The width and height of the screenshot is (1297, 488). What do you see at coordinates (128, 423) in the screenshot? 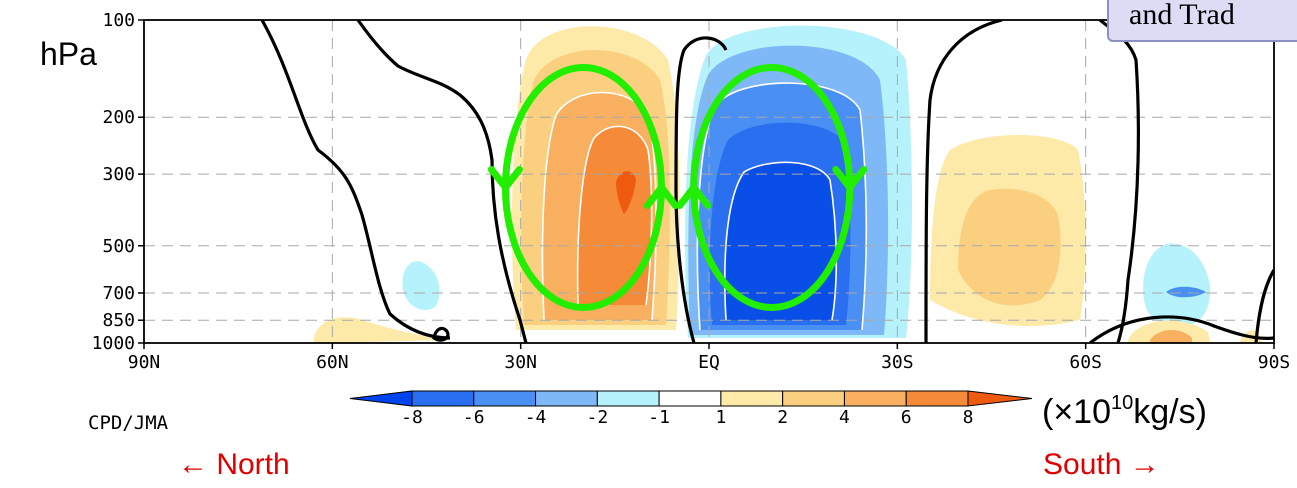
I see `credit-label: CPD/JMA` at bounding box center [128, 423].